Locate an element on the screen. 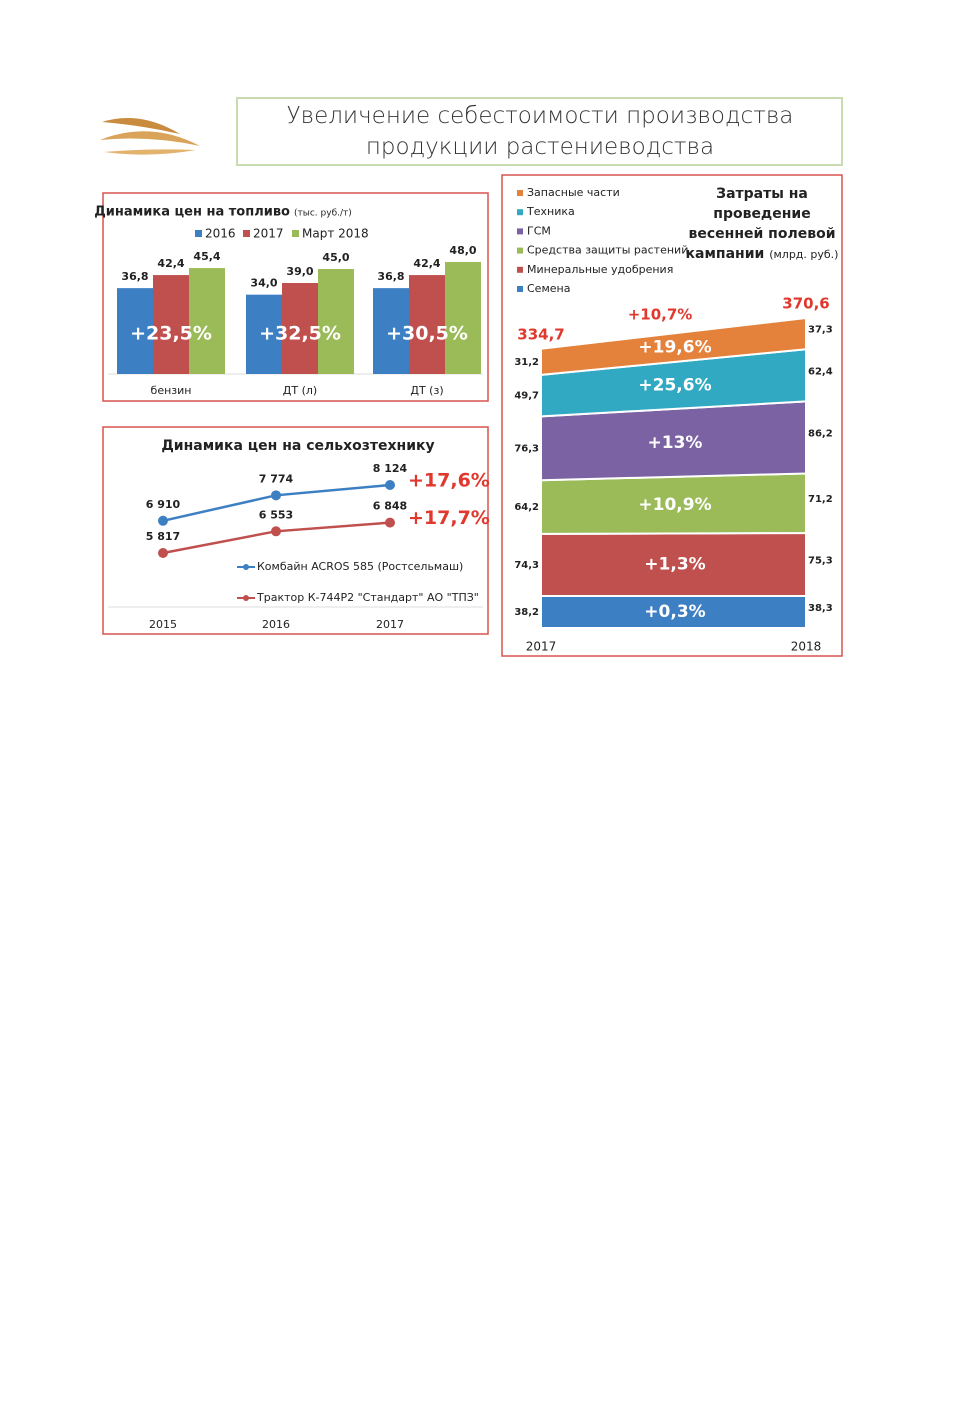 This screenshot has height=1416, width=972. value-label: 34,0 is located at coordinates (263, 283).